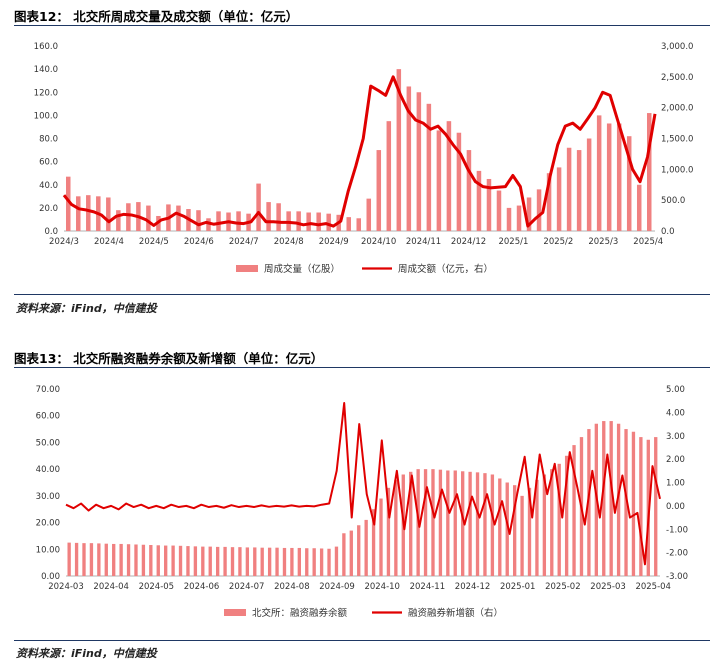 This screenshot has width=724, height=664. I want to click on x-tick-label: 2024-06, so click(202, 587).